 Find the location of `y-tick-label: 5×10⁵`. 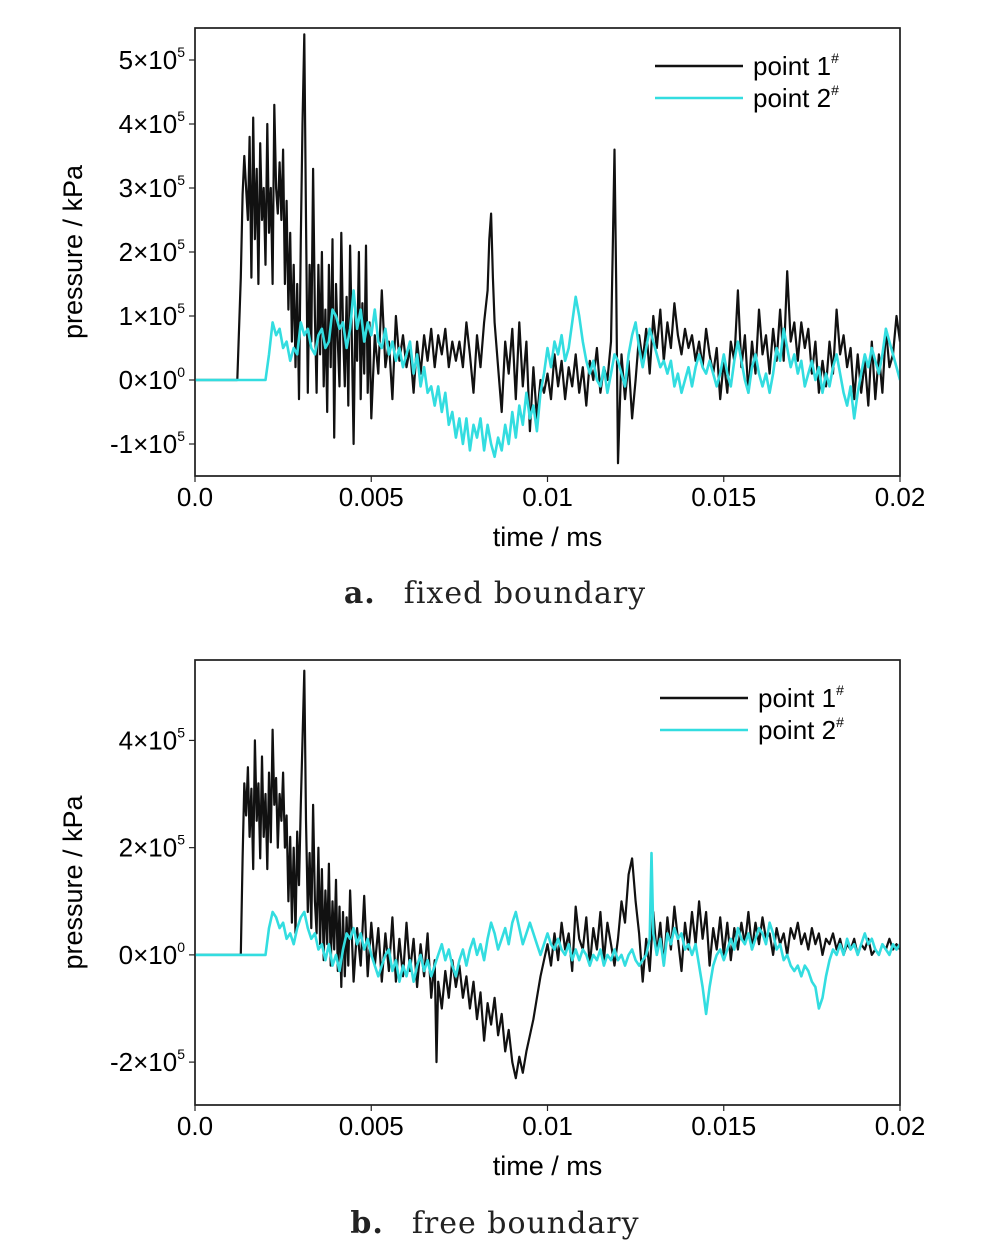

y-tick-label: 5×10⁵ is located at coordinates (152, 59).